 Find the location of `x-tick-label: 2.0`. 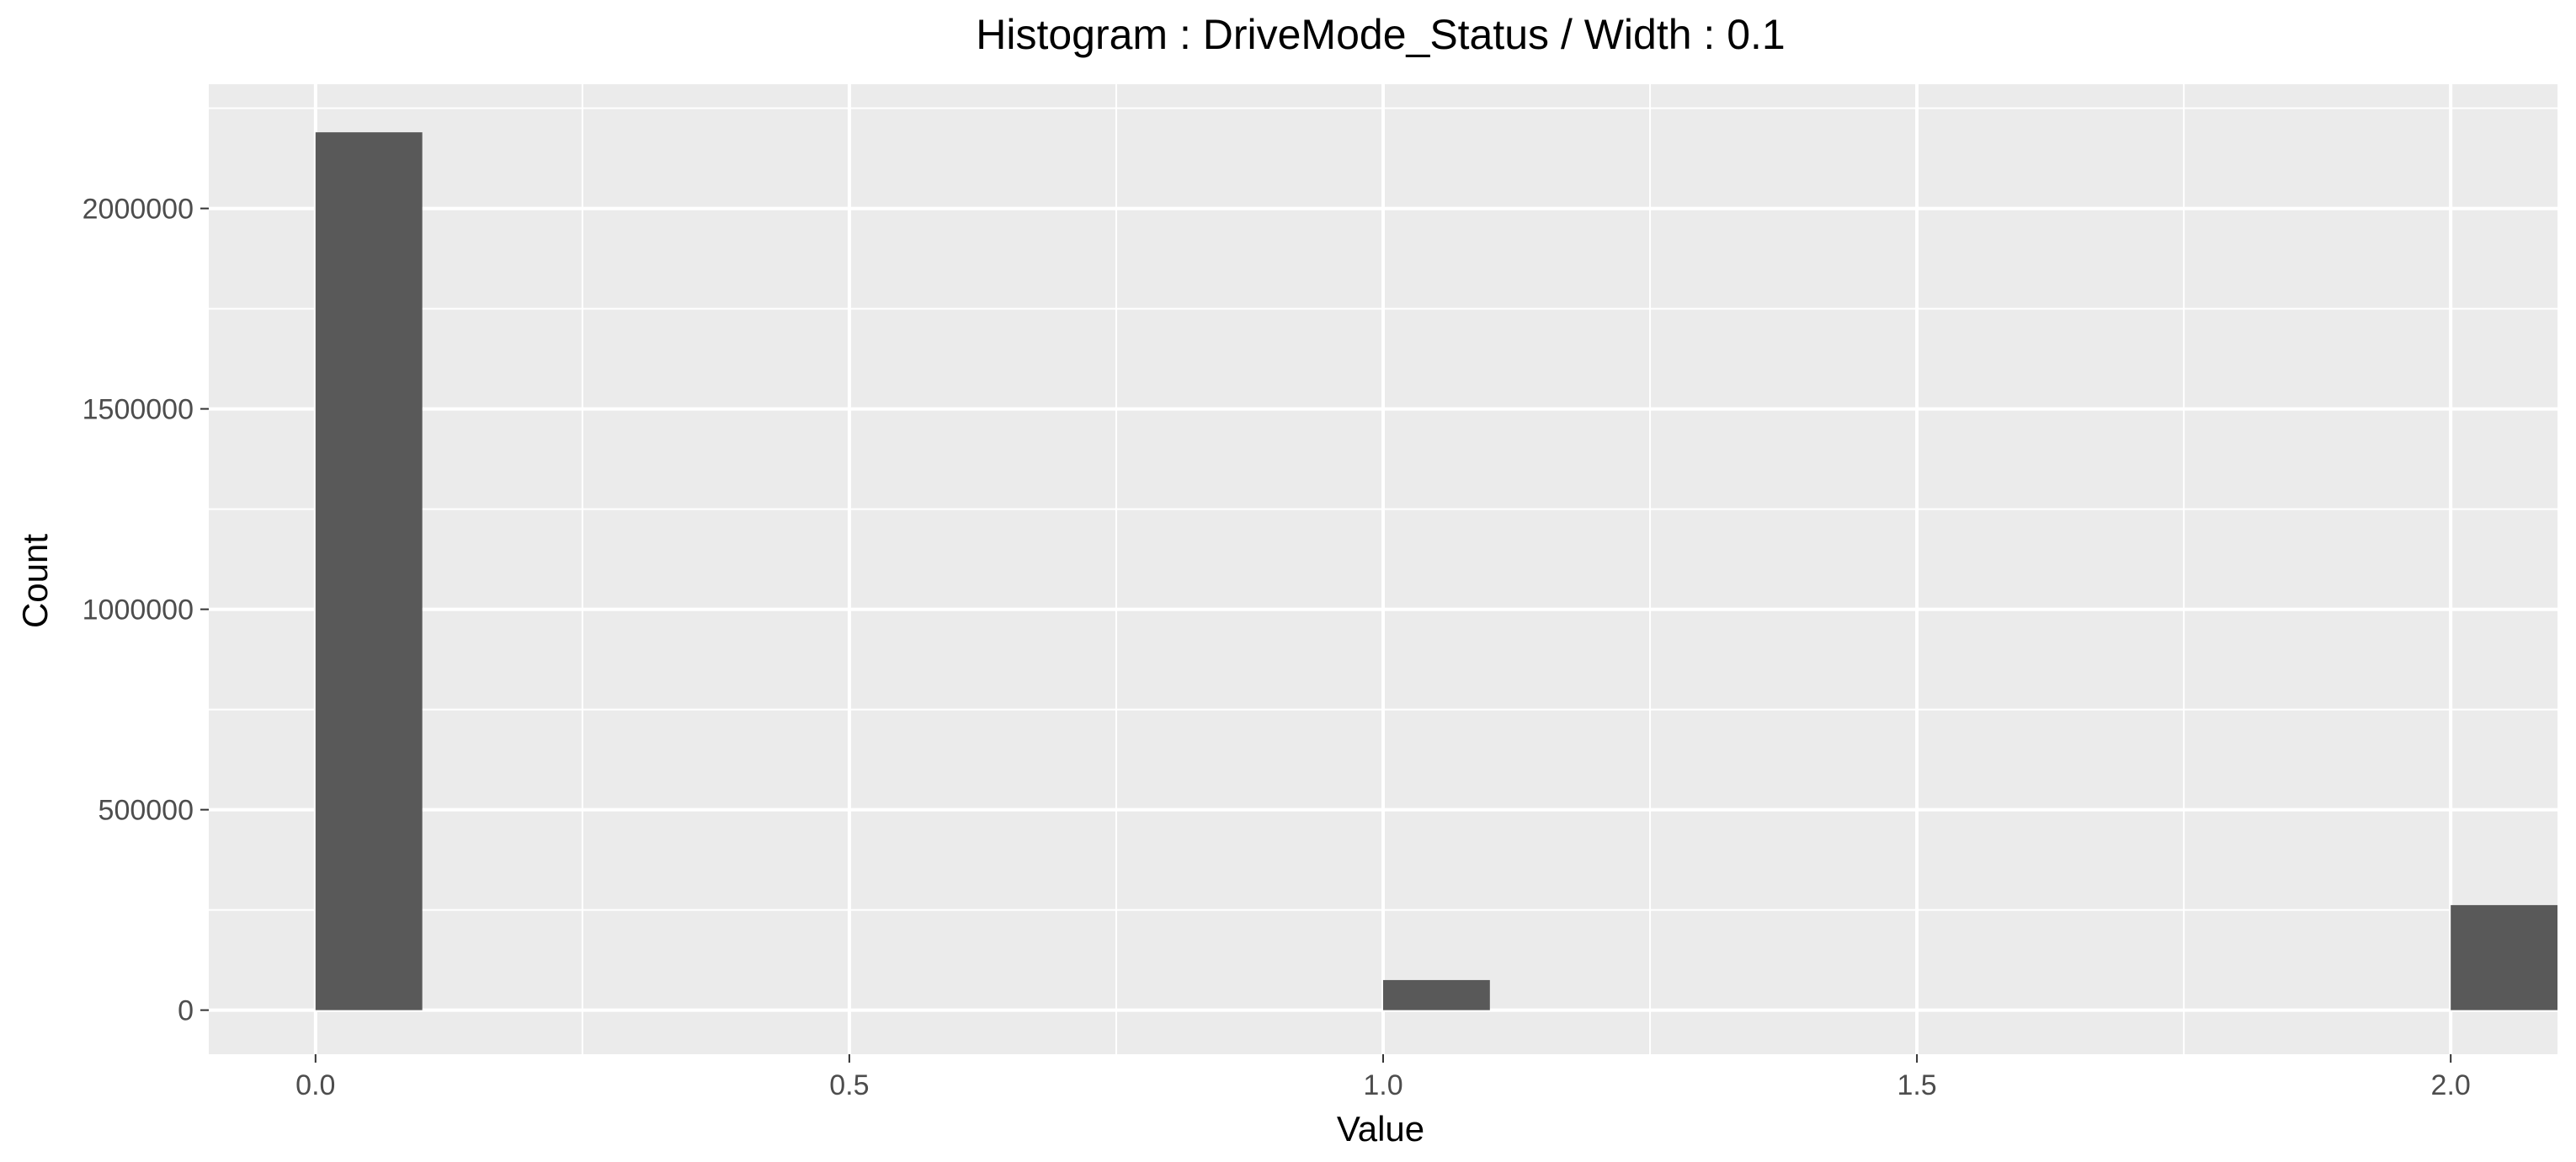

x-tick-label: 2.0 is located at coordinates (2451, 1085).